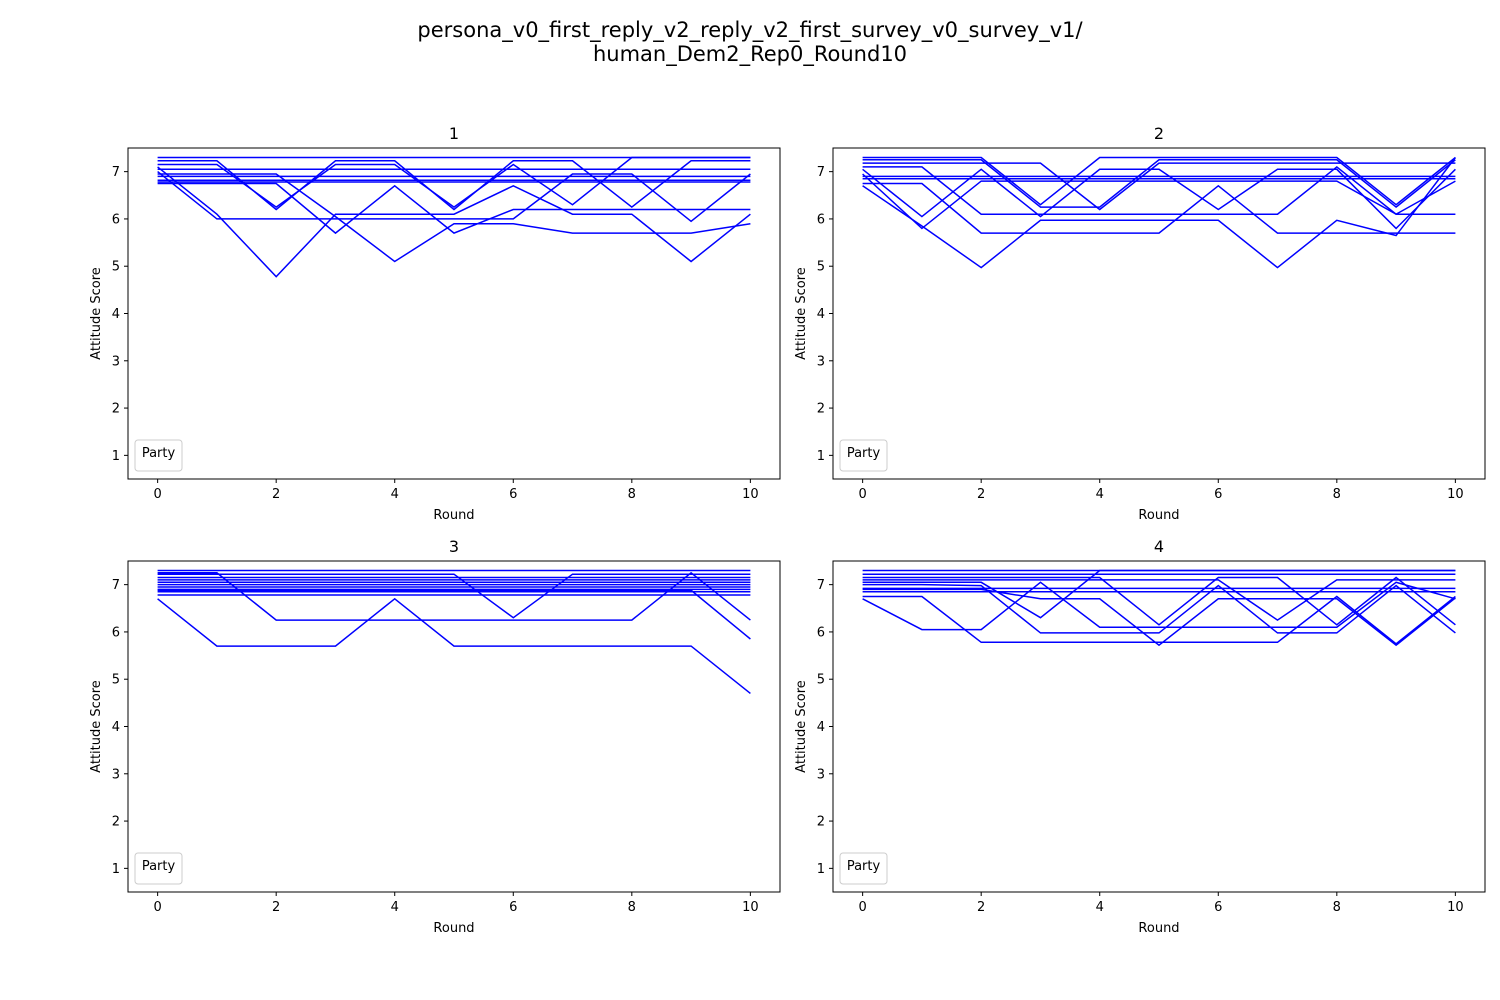 The width and height of the screenshot is (1500, 1000). I want to click on subplot-title: 2, so click(1159, 133).